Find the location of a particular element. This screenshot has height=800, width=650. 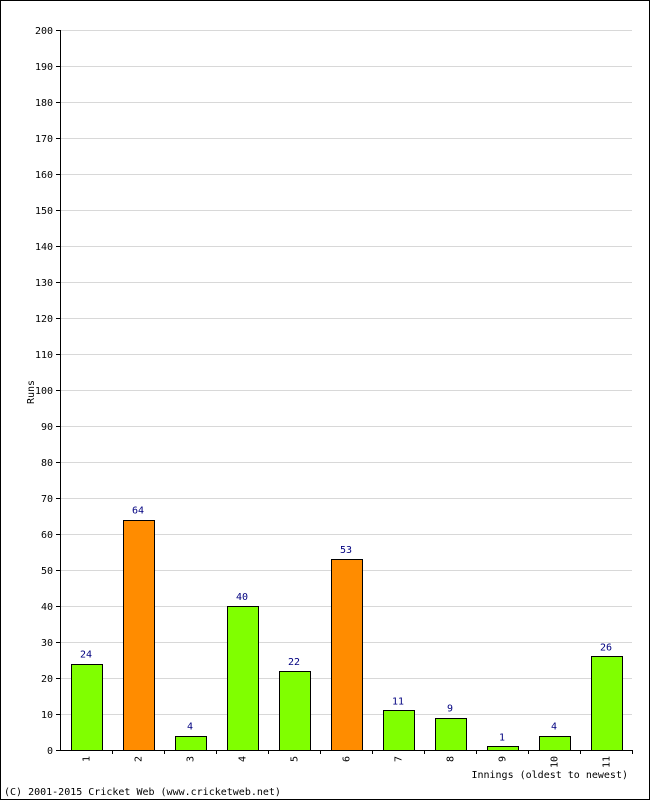

y-tick-label: 200 is located at coordinates (44, 31).